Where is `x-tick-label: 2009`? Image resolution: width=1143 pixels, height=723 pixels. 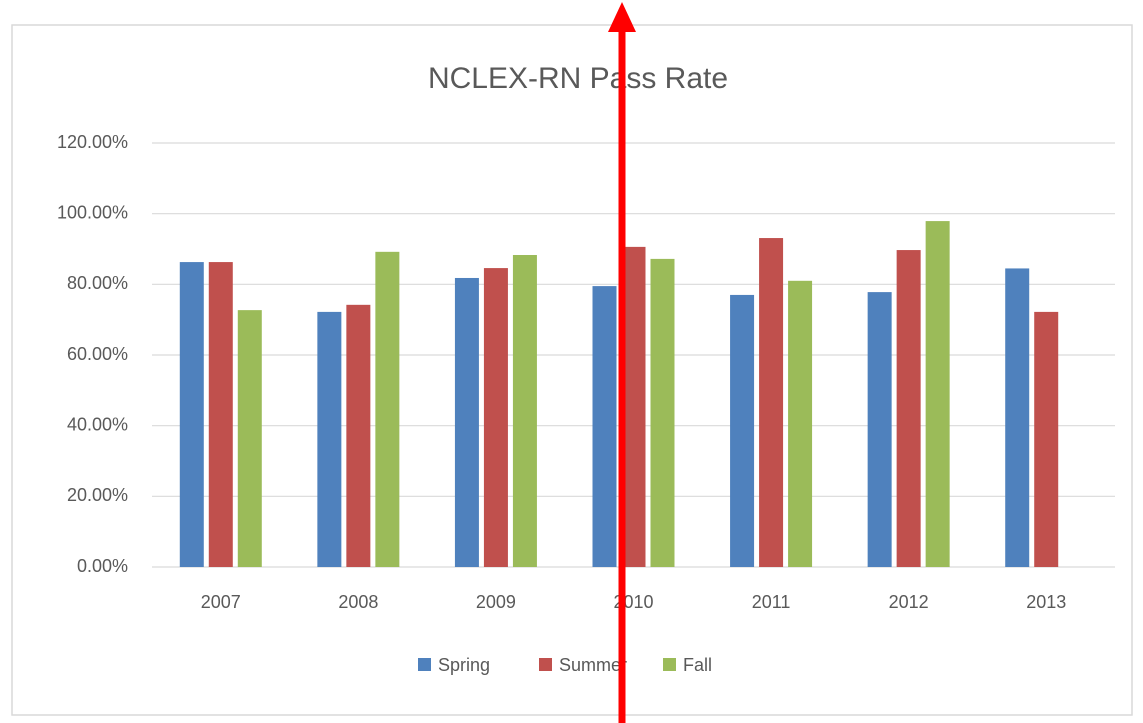
x-tick-label: 2009 is located at coordinates (496, 602).